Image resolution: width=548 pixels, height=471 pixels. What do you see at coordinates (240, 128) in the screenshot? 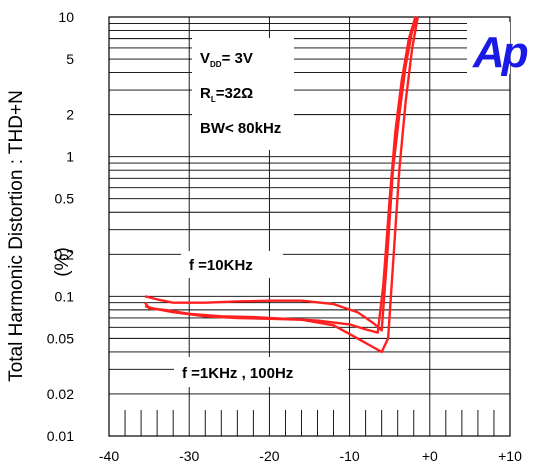
I see `bw-annotation: BW< 80kHz` at bounding box center [240, 128].